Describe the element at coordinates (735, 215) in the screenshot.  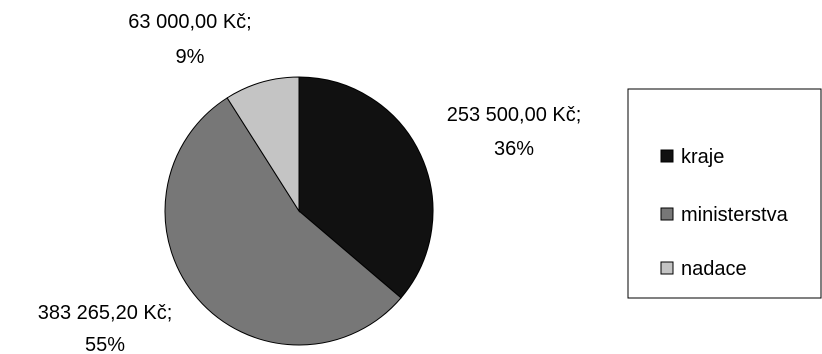
I see `legend-label-ministerstva: ministerstva` at that location.